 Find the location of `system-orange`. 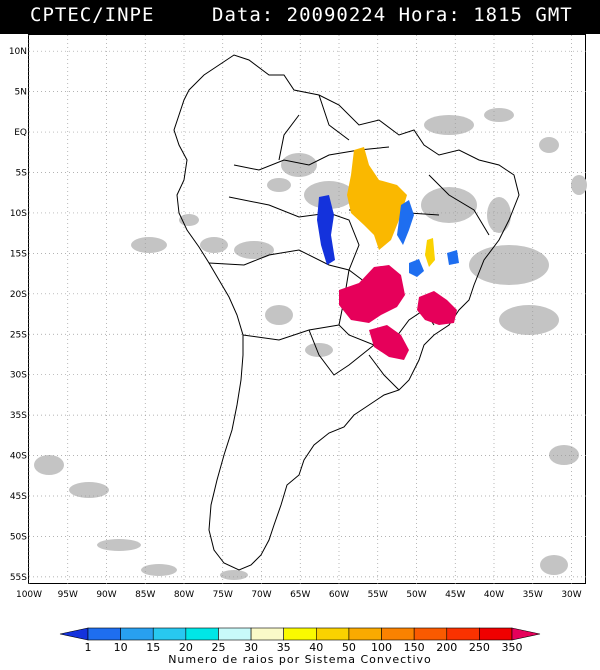

system-orange is located at coordinates (377, 198).